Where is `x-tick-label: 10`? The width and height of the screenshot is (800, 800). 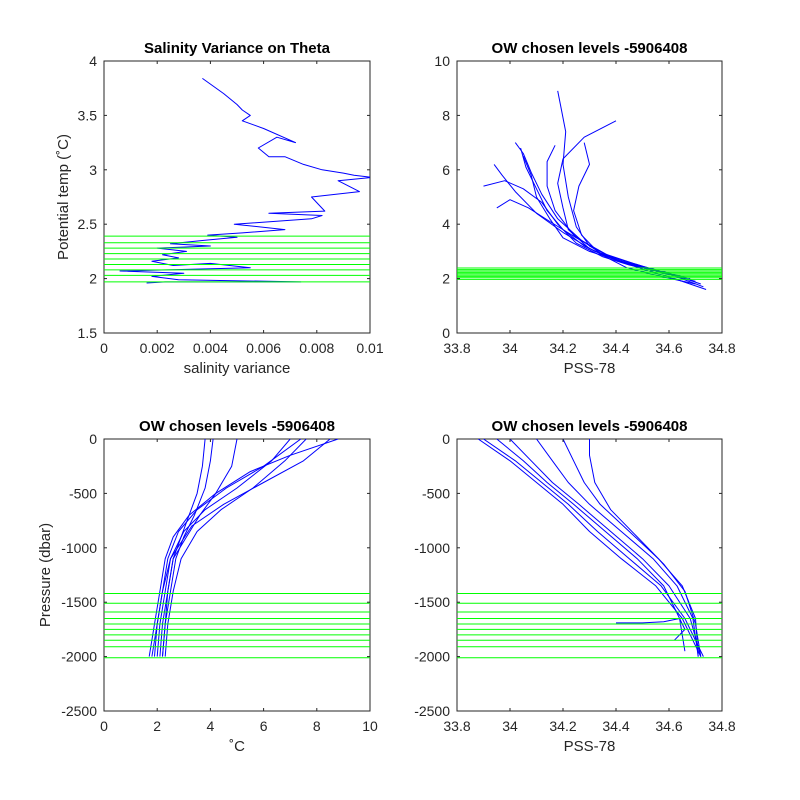 x-tick-label: 10 is located at coordinates (370, 726).